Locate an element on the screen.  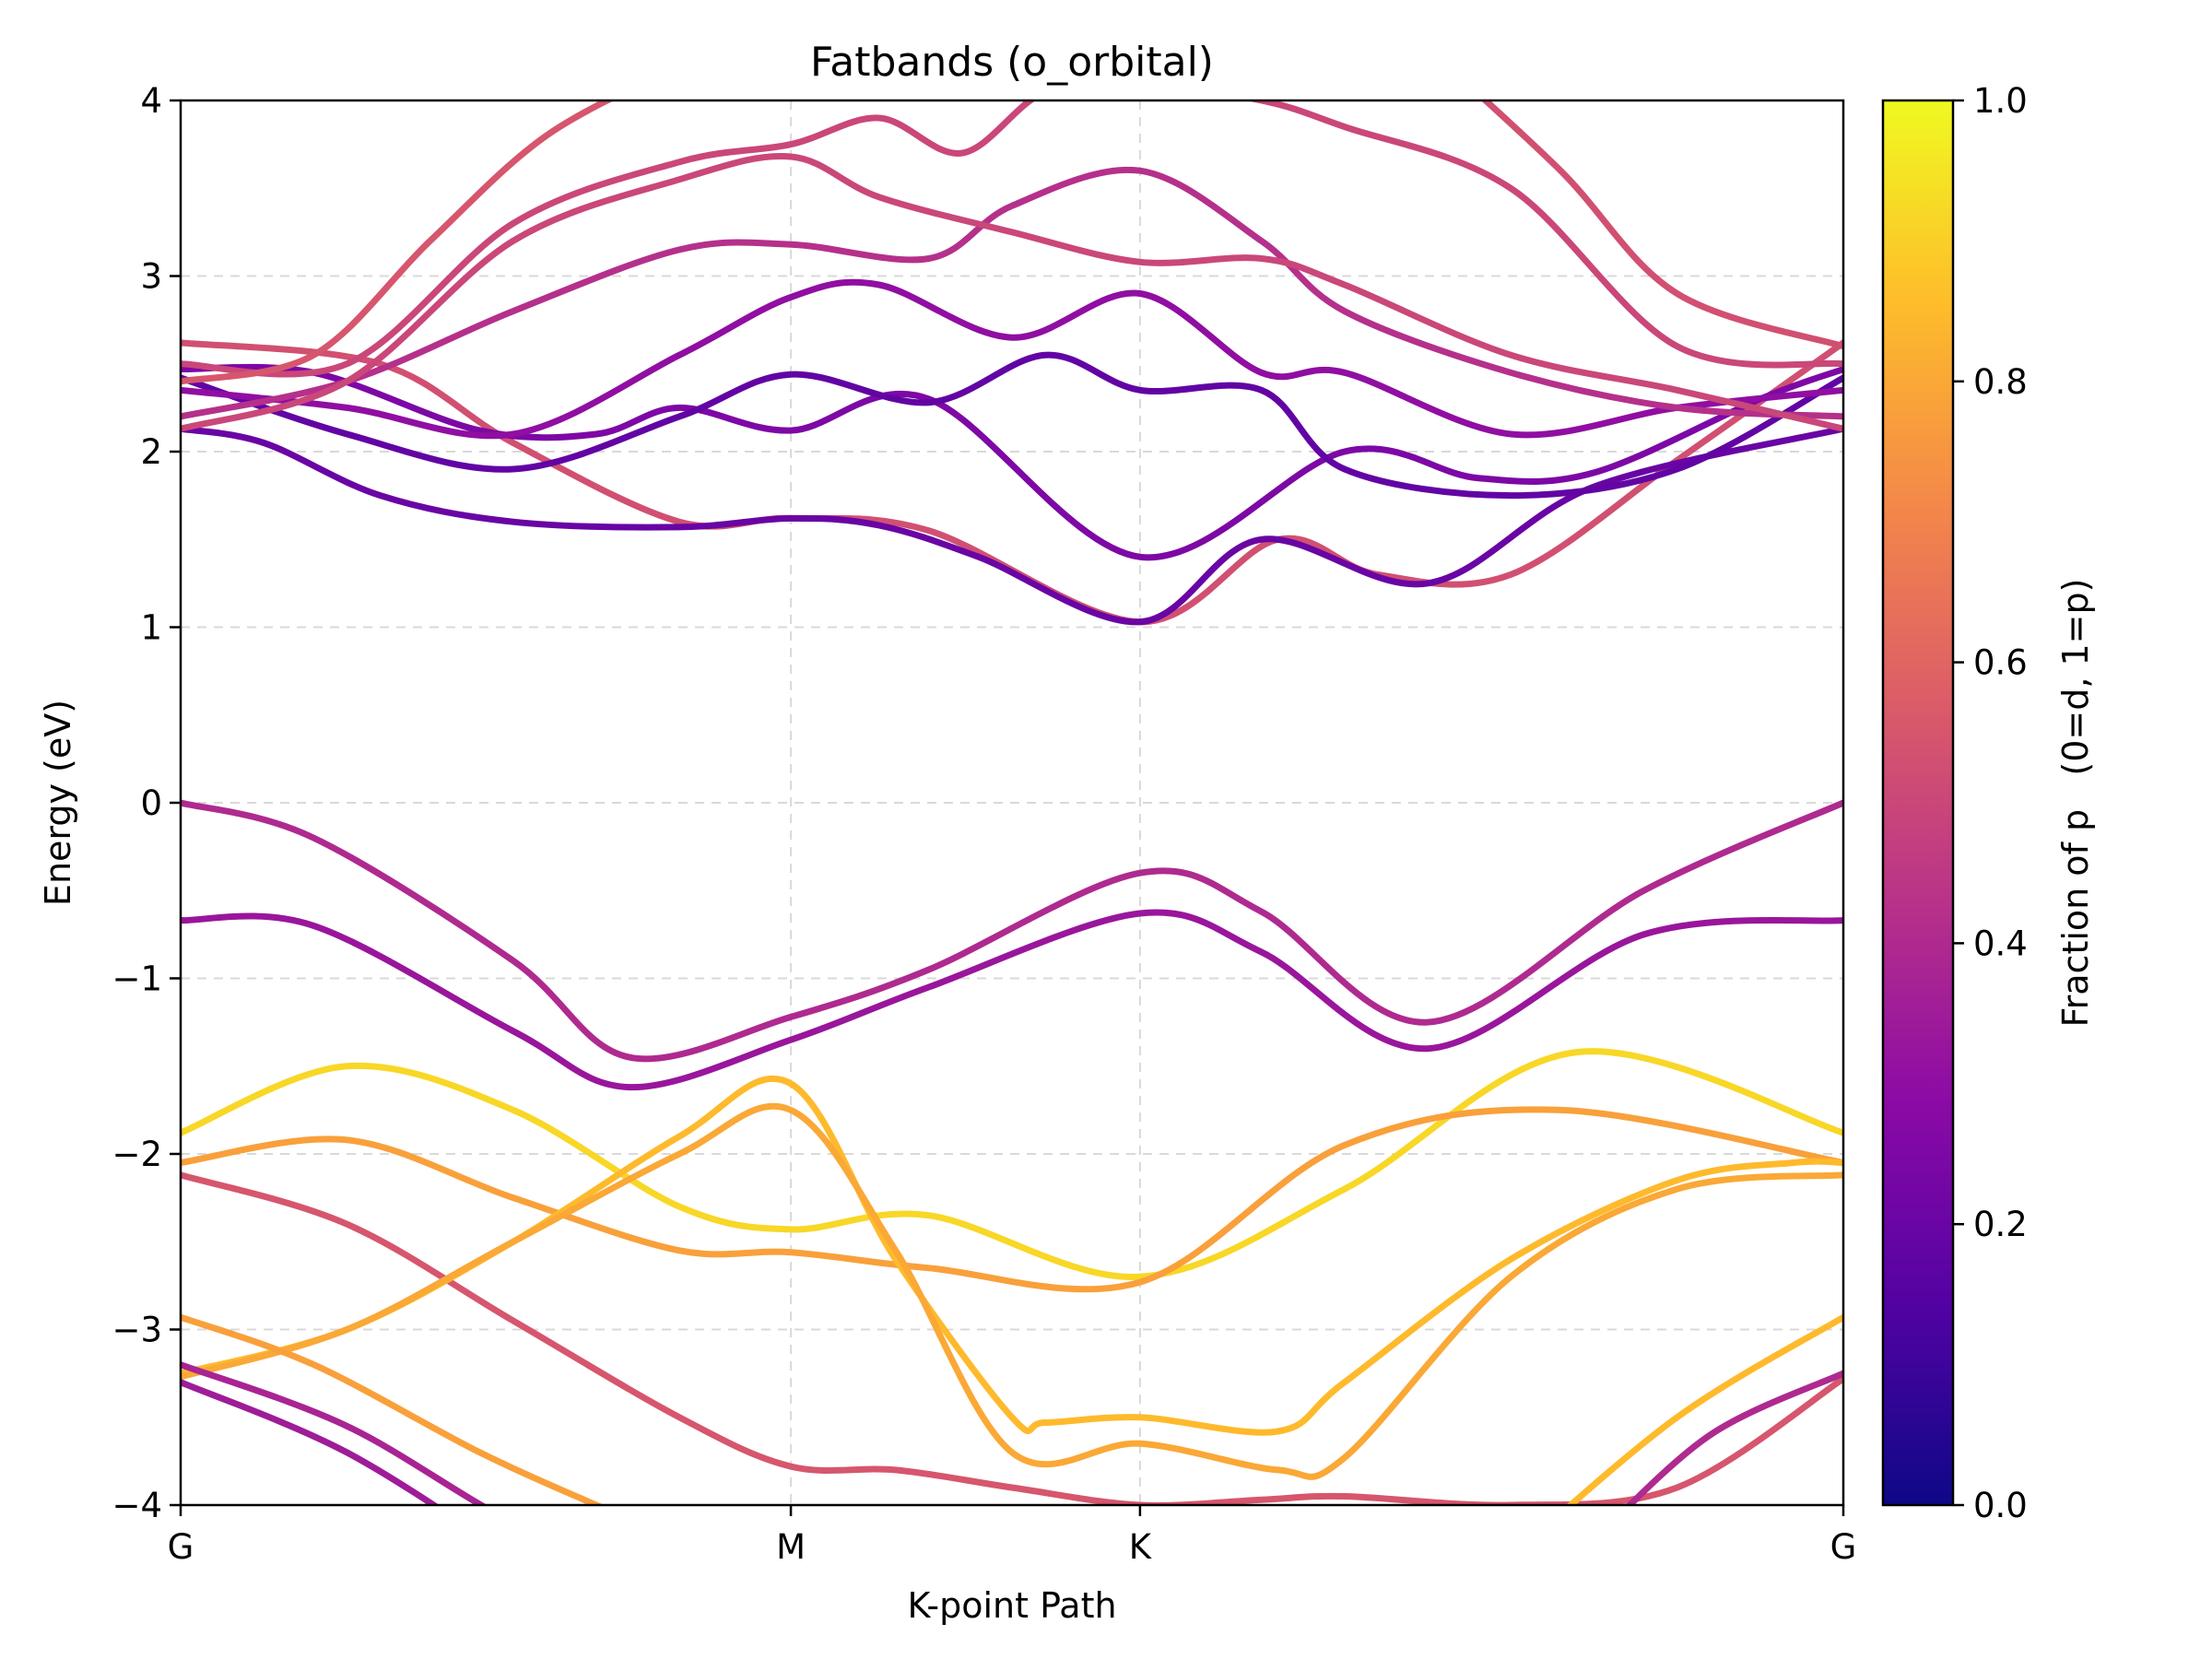
y-tick-label: −2 is located at coordinates (137, 1154).